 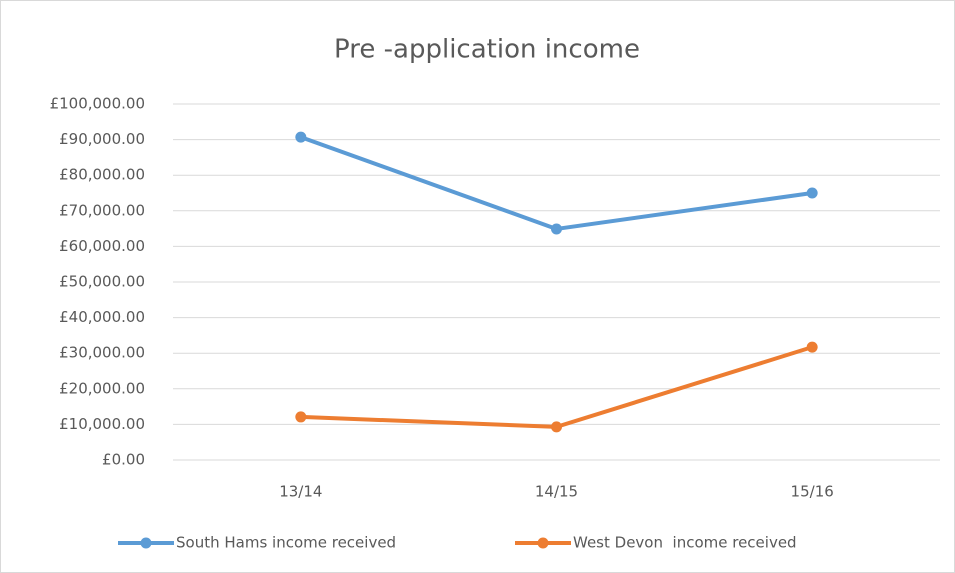 What do you see at coordinates (102, 210) in the screenshot?
I see `y-tick-label: £70,000.00` at bounding box center [102, 210].